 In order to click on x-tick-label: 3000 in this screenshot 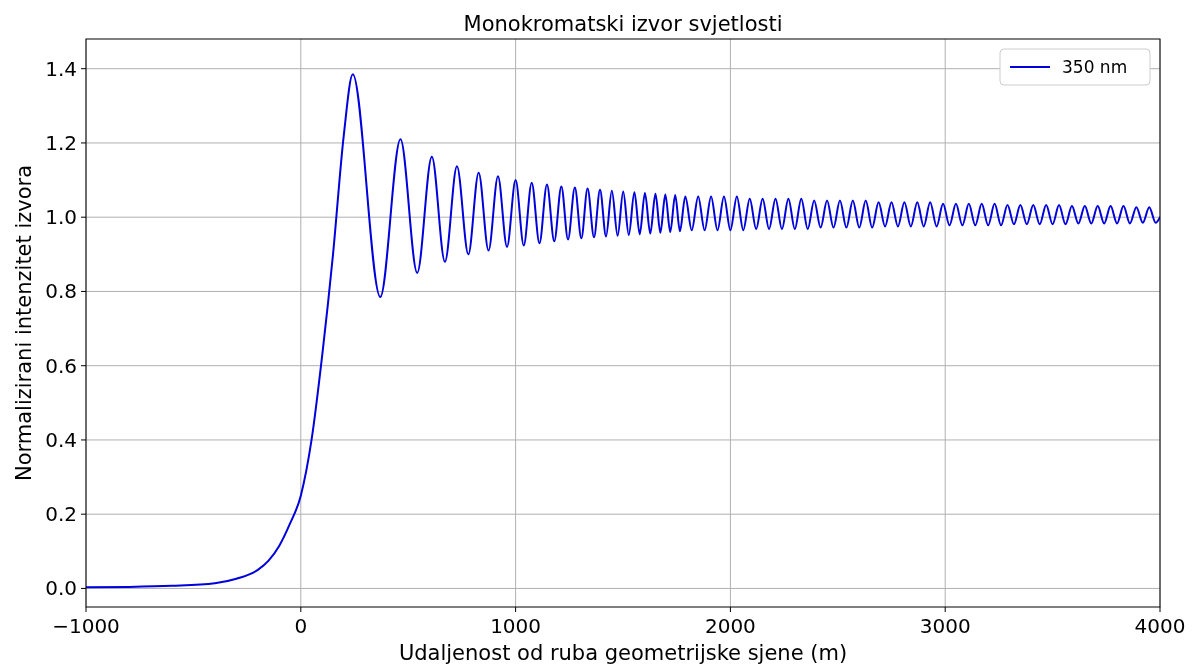, I will do `click(945, 626)`.